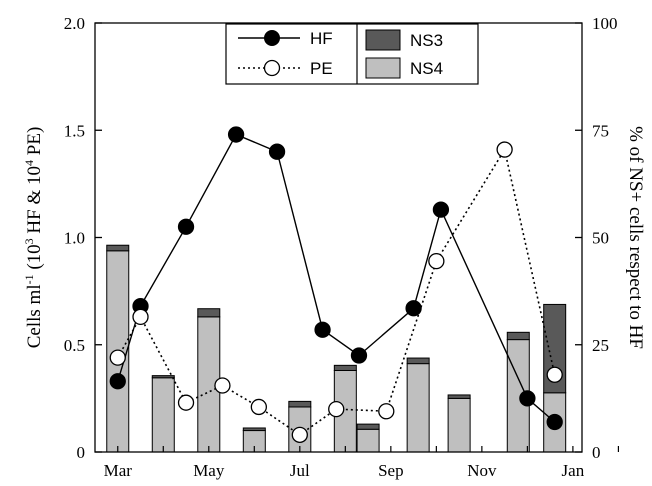 The width and height of the screenshot is (652, 486). I want to click on legend-pe-marker, so click(272, 68).